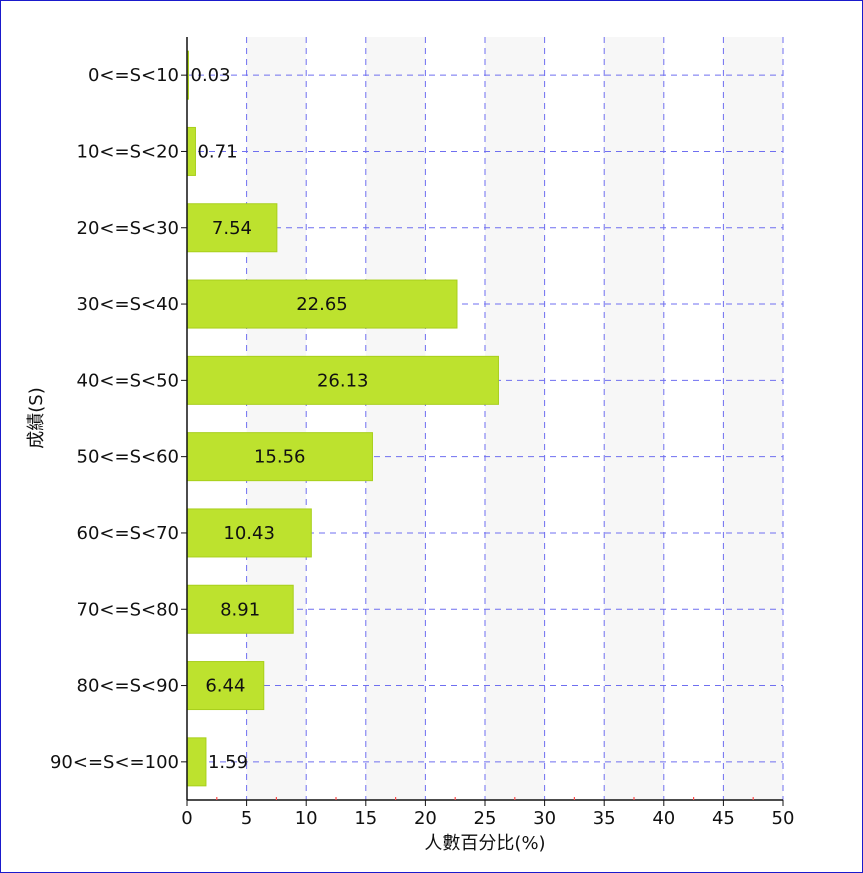  I want to click on x-tick-label: 40, so click(663, 818).